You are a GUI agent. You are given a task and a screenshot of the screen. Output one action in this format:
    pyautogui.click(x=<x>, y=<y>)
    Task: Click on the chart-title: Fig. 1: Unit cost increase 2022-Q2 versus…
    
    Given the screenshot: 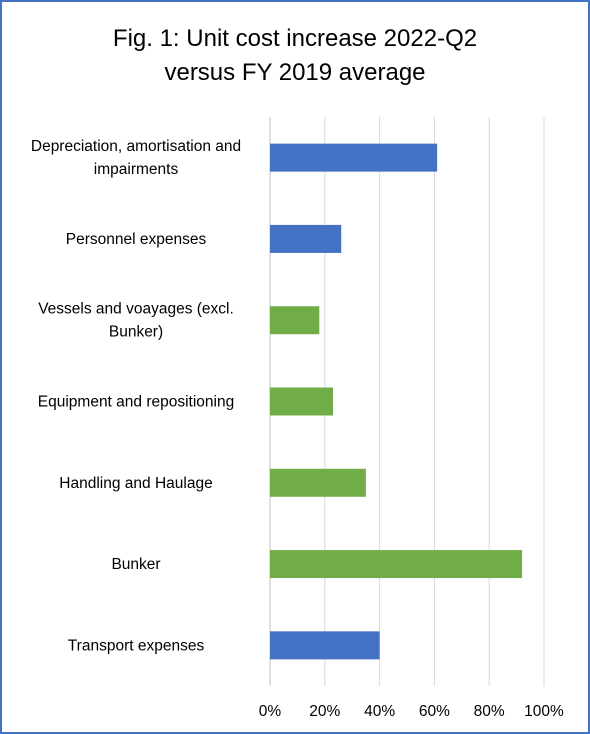 What is the action you would take?
    pyautogui.click(x=295, y=55)
    